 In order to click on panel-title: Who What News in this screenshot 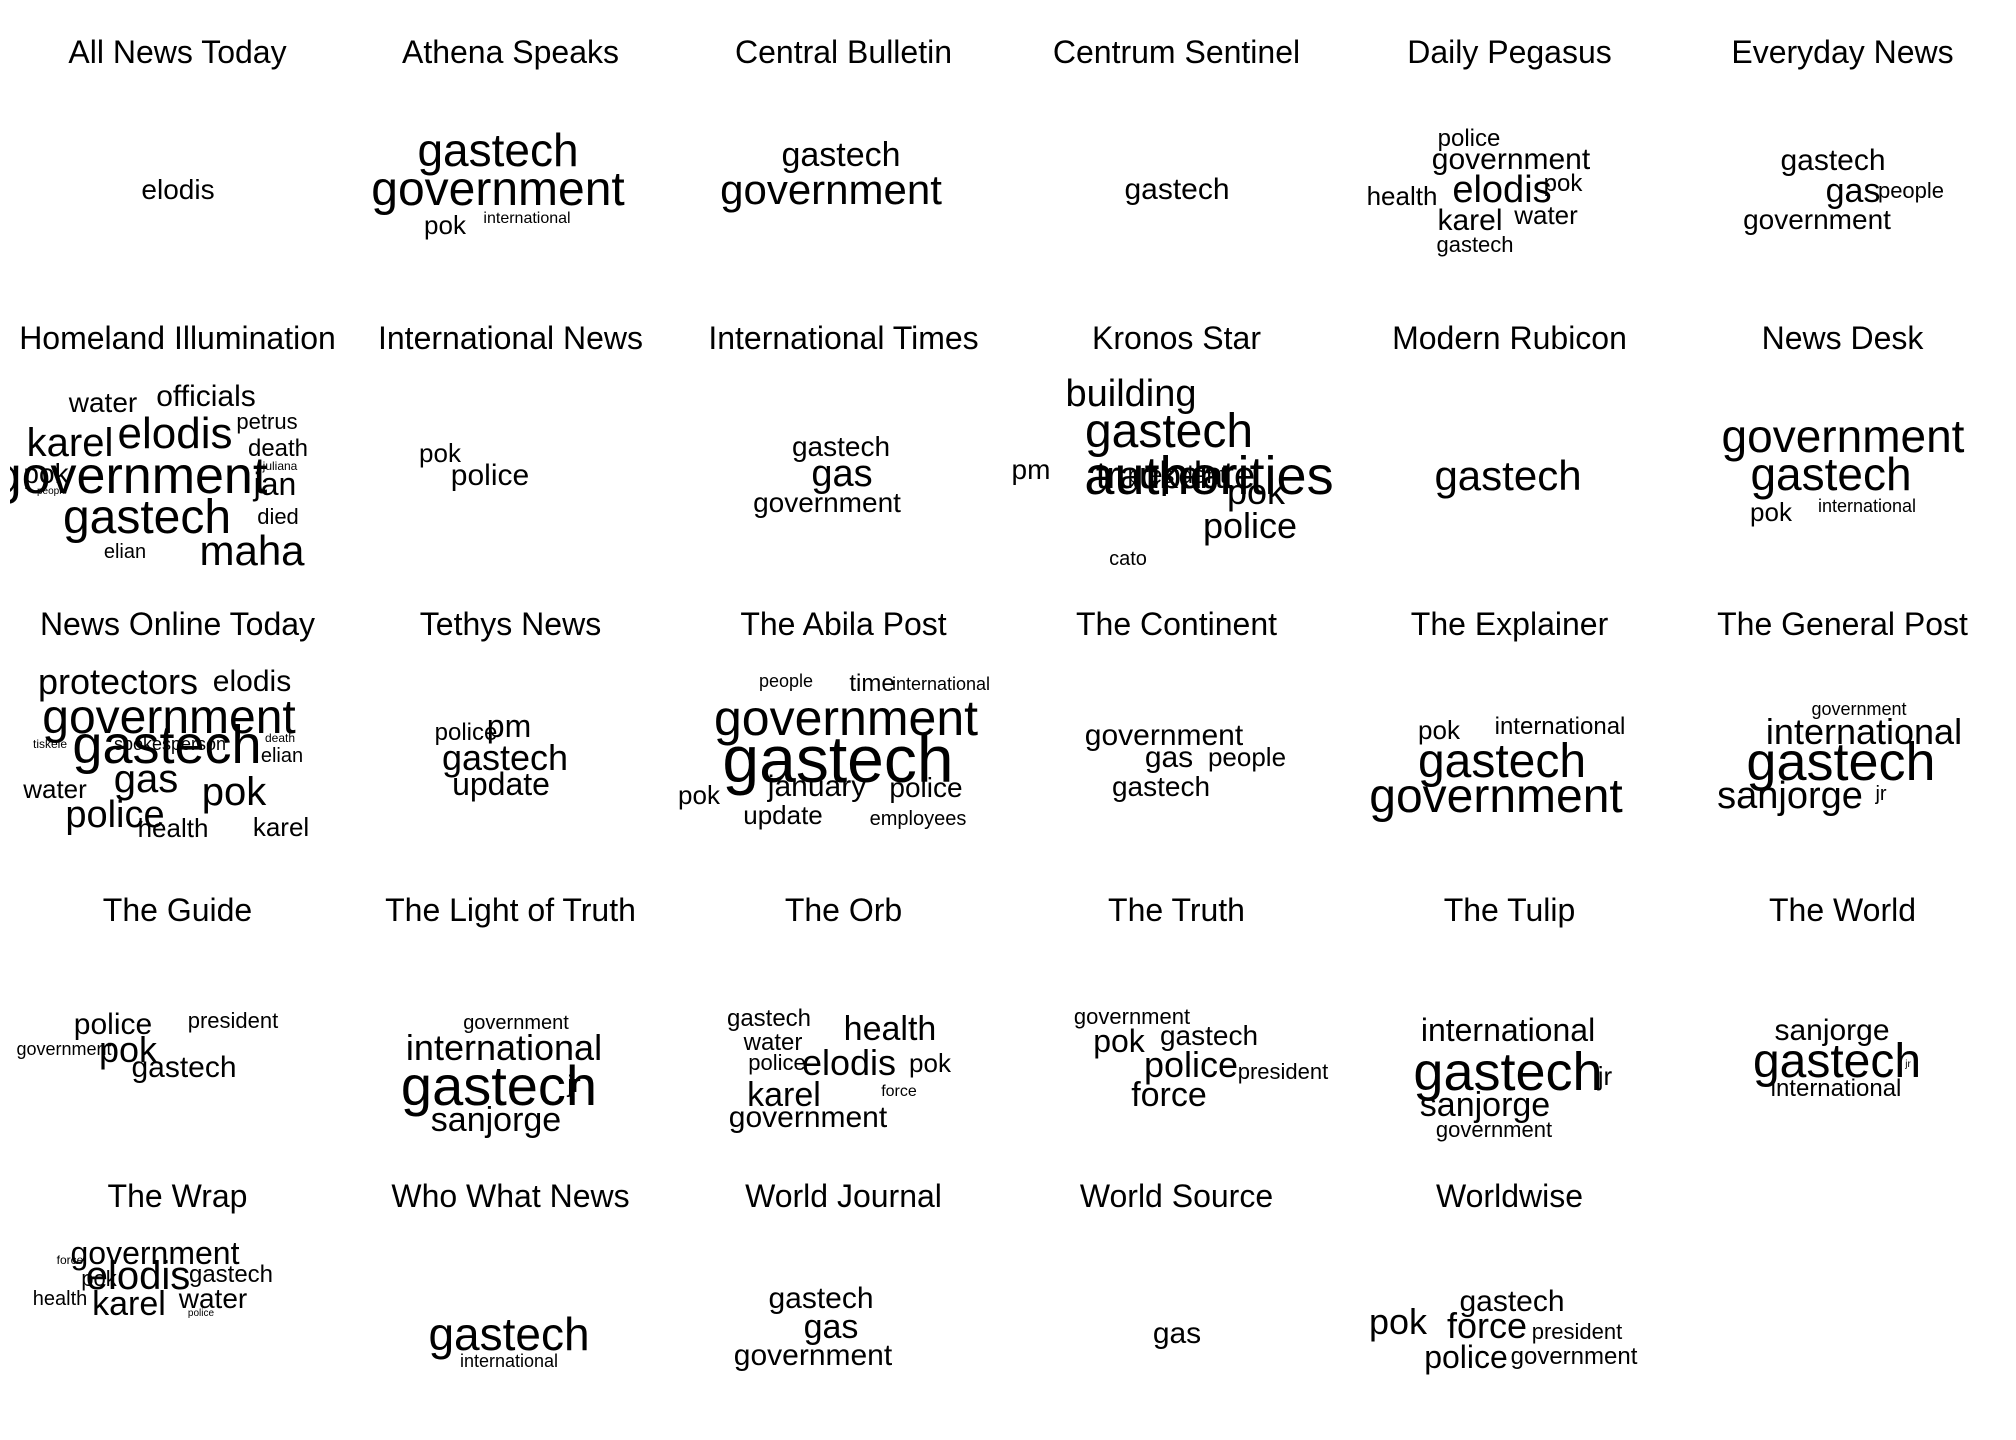, I will do `click(510, 1196)`.